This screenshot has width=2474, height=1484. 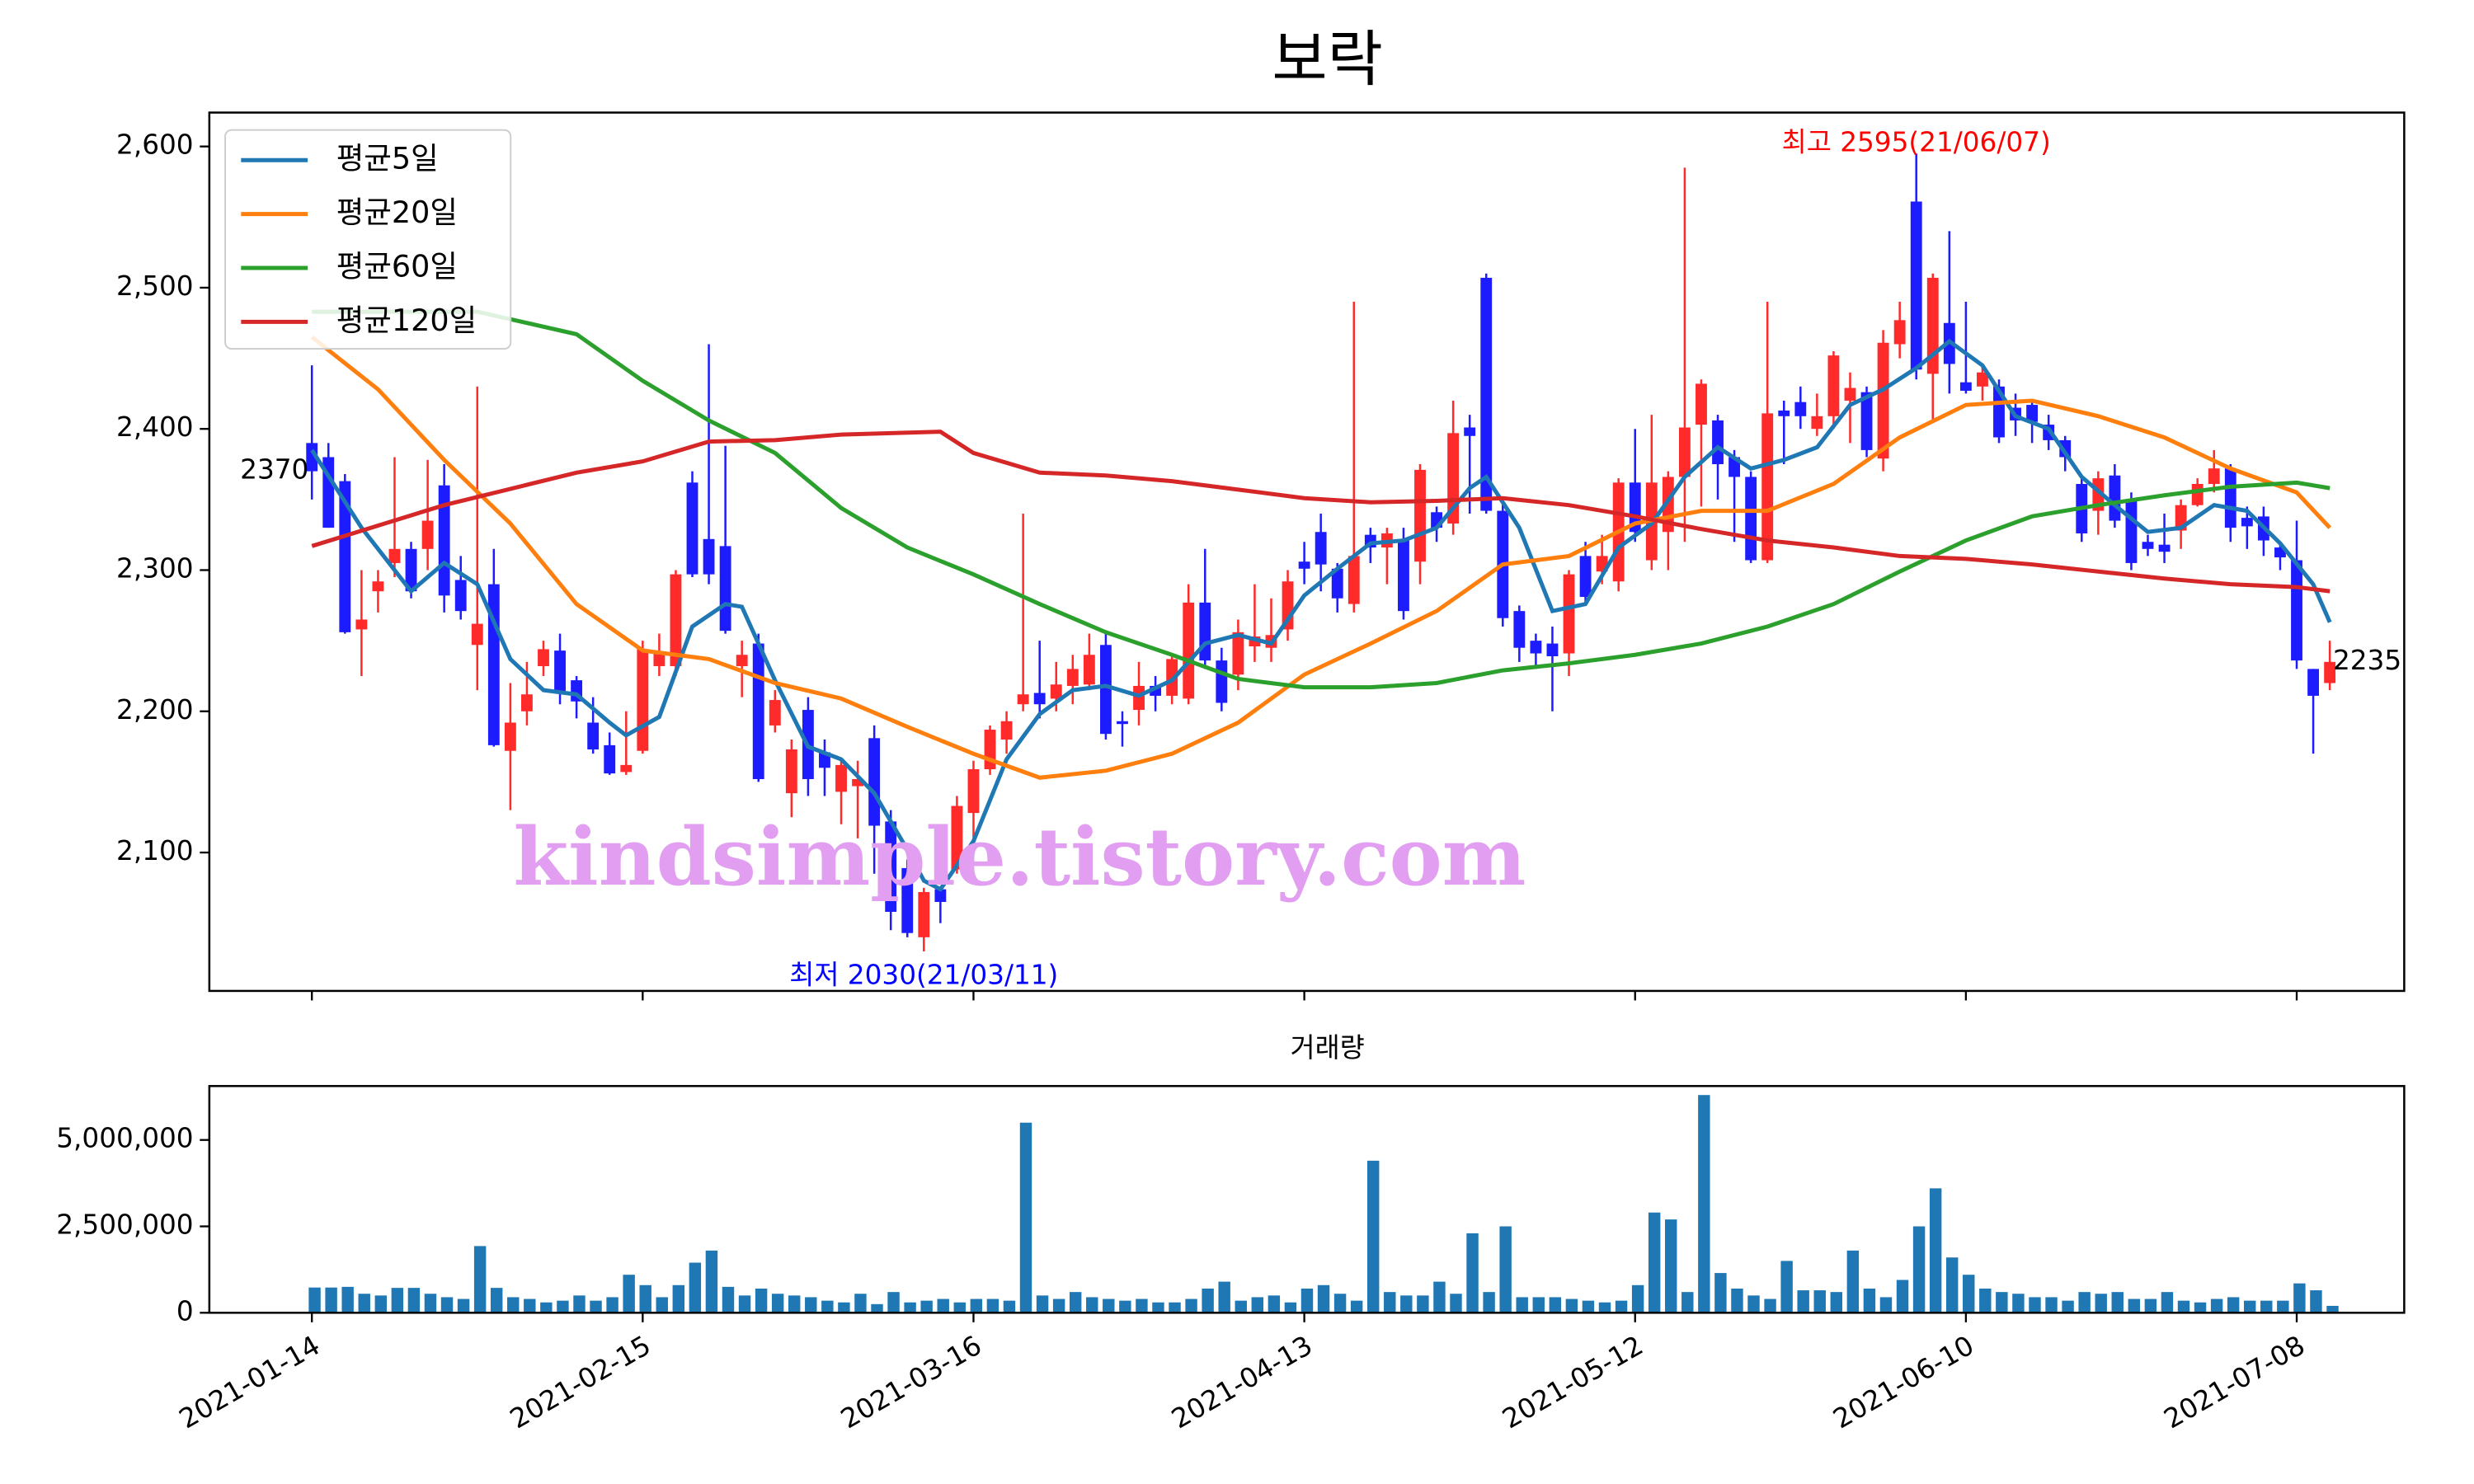 I want to click on x-tick-label: 2021-07-08, so click(x=2235, y=1382).